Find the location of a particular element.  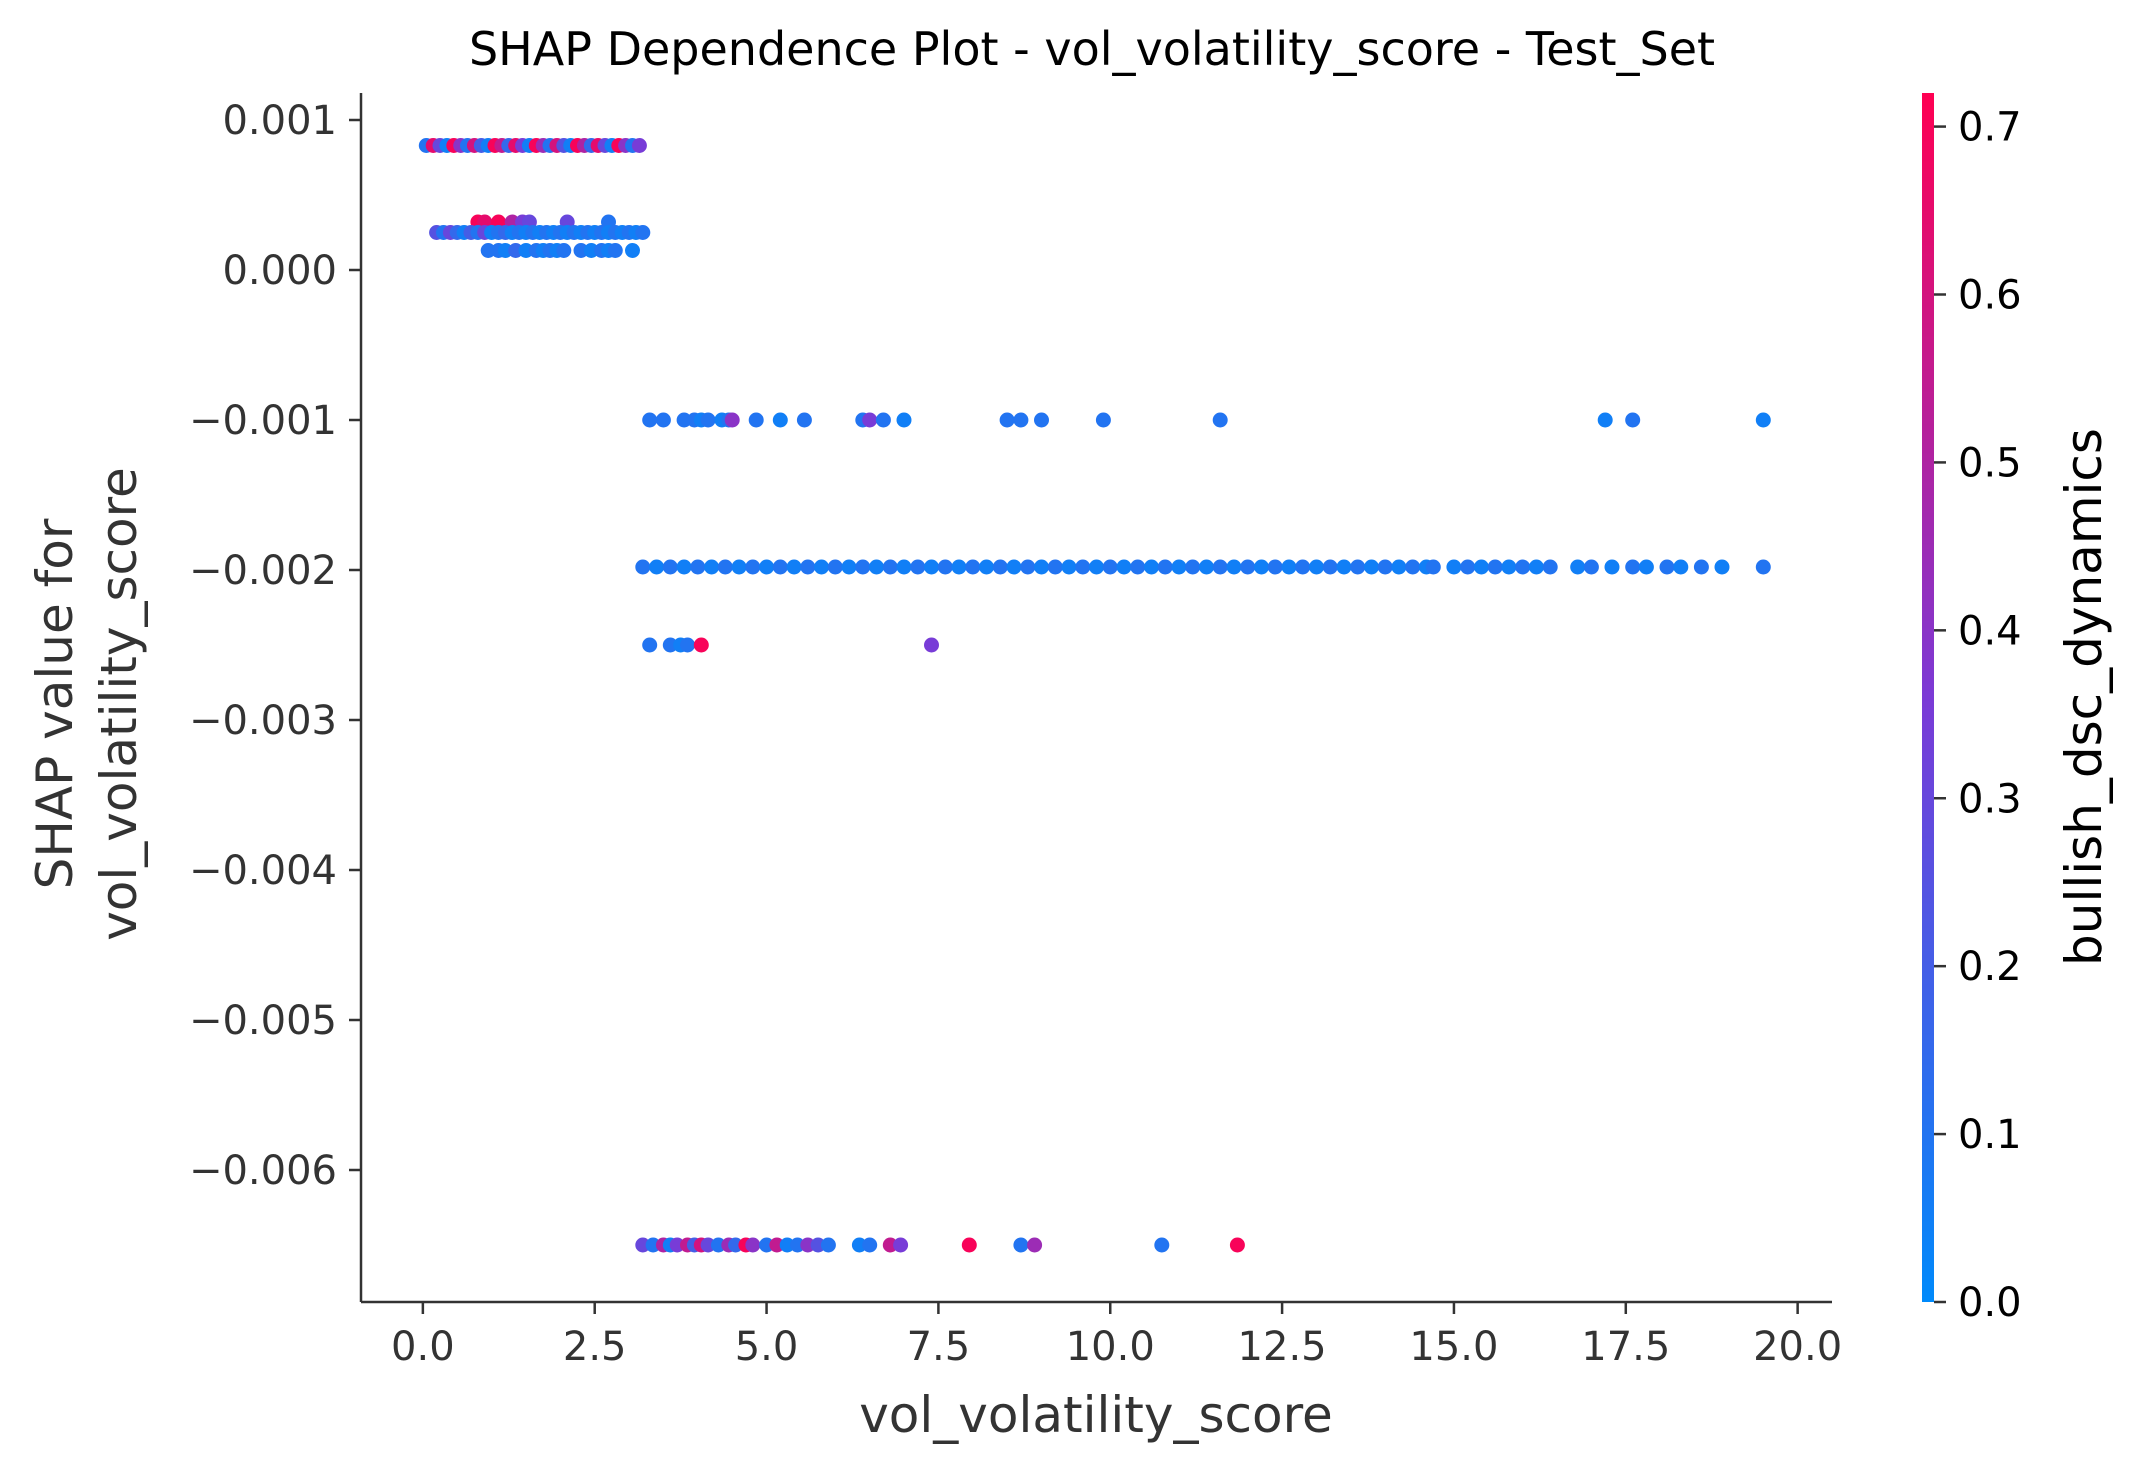

colorbar-gradient is located at coordinates (1928, 697).